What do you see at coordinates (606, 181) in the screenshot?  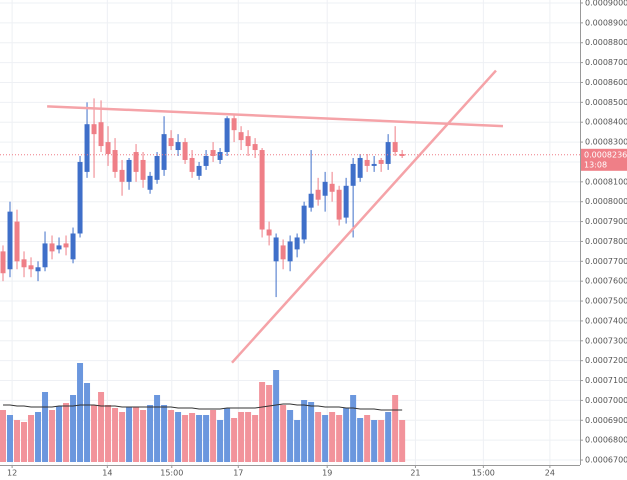 I see `y-tick-label: 0.0008100` at bounding box center [606, 181].